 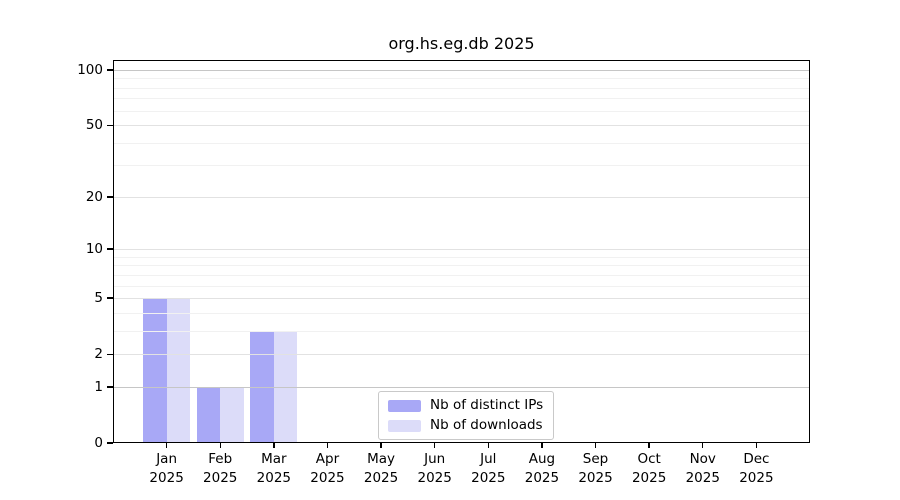 What do you see at coordinates (381, 459) in the screenshot?
I see `x-tick-month: May` at bounding box center [381, 459].